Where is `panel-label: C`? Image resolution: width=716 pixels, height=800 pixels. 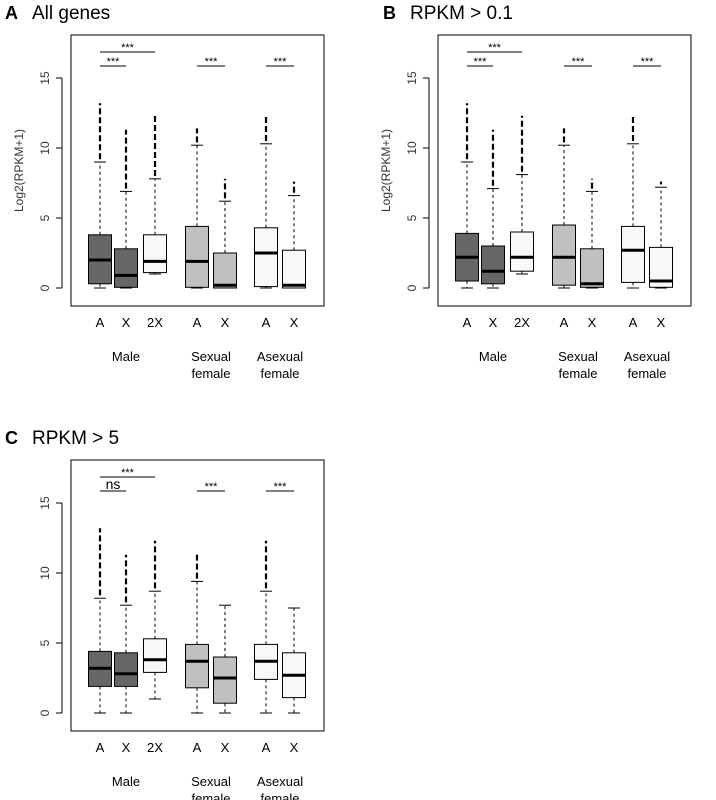 panel-label: C is located at coordinates (11, 438).